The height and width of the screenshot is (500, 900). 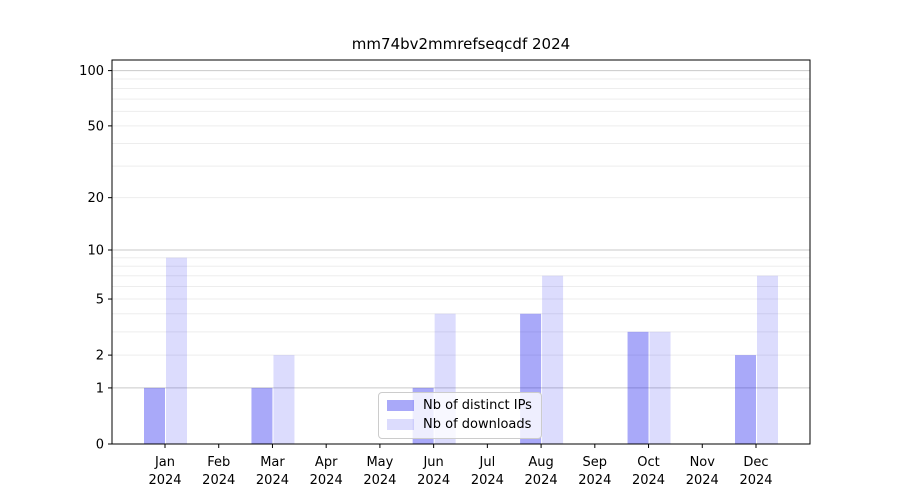 What do you see at coordinates (400, 424) in the screenshot?
I see `legend-swatch-downloads-icon` at bounding box center [400, 424].